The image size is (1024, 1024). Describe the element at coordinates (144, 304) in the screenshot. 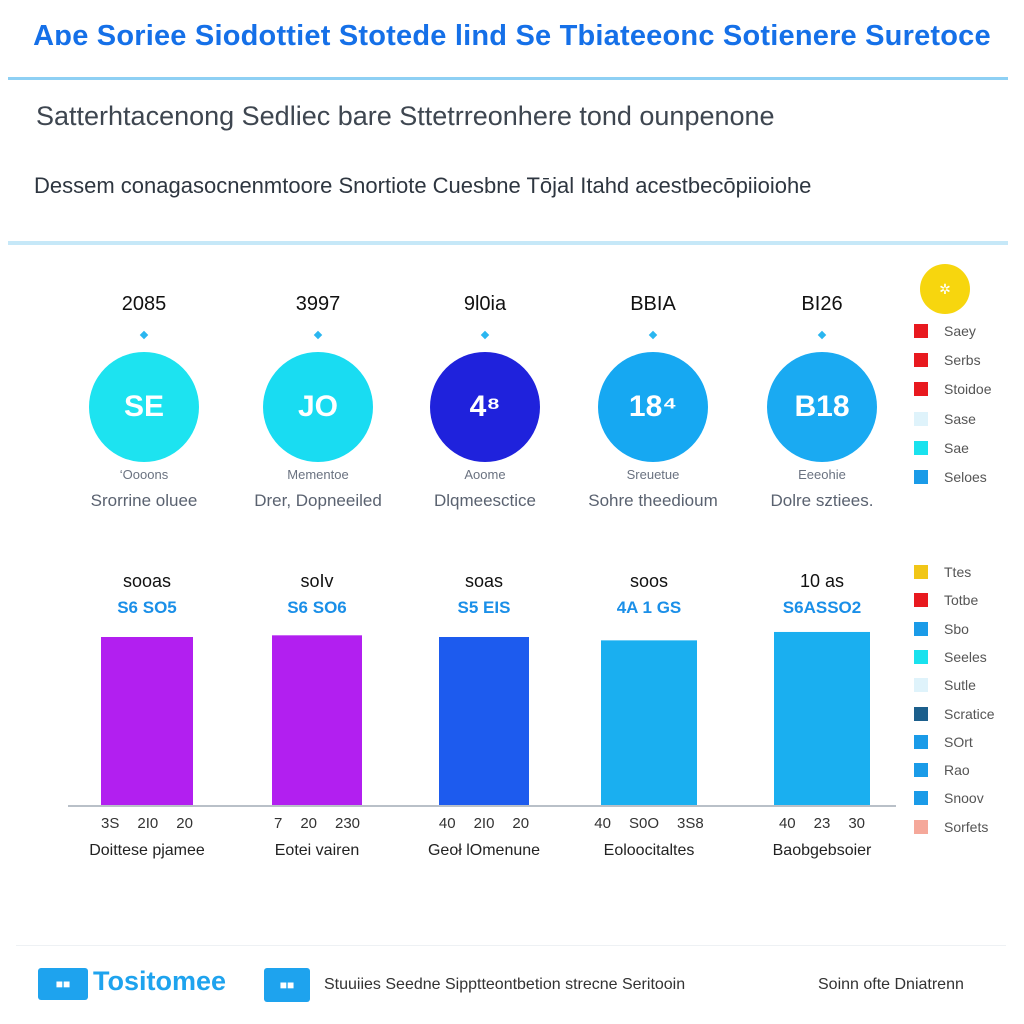

I see `stat-top-value: 2085` at that location.